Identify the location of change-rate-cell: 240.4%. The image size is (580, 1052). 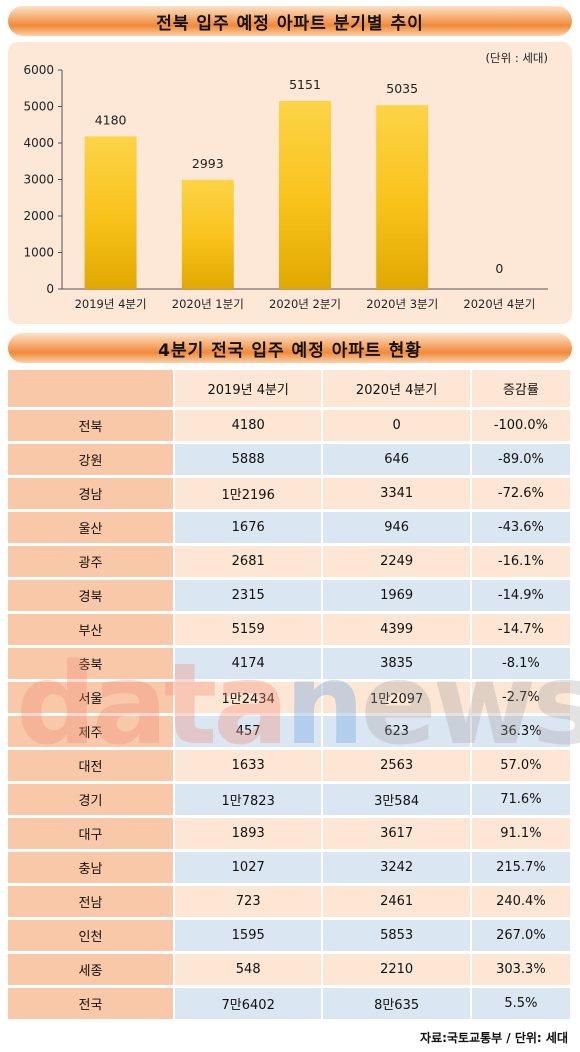
(521, 901).